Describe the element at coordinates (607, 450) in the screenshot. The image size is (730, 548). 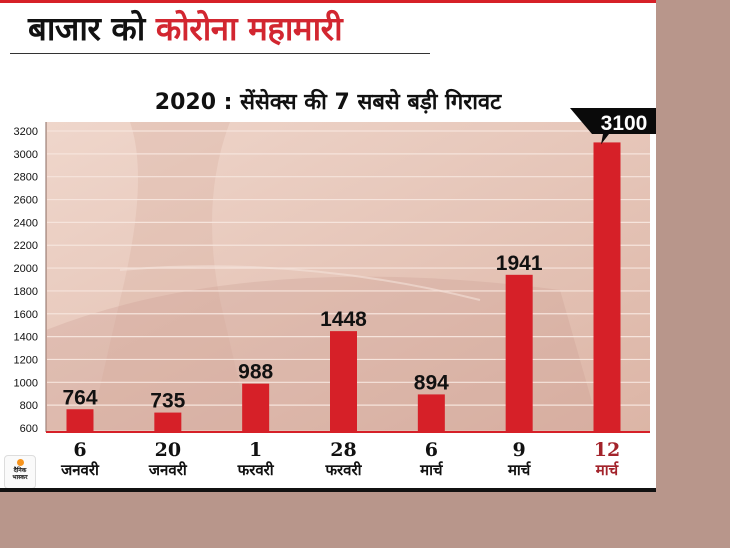
I see `x-label-day: 12` at that location.